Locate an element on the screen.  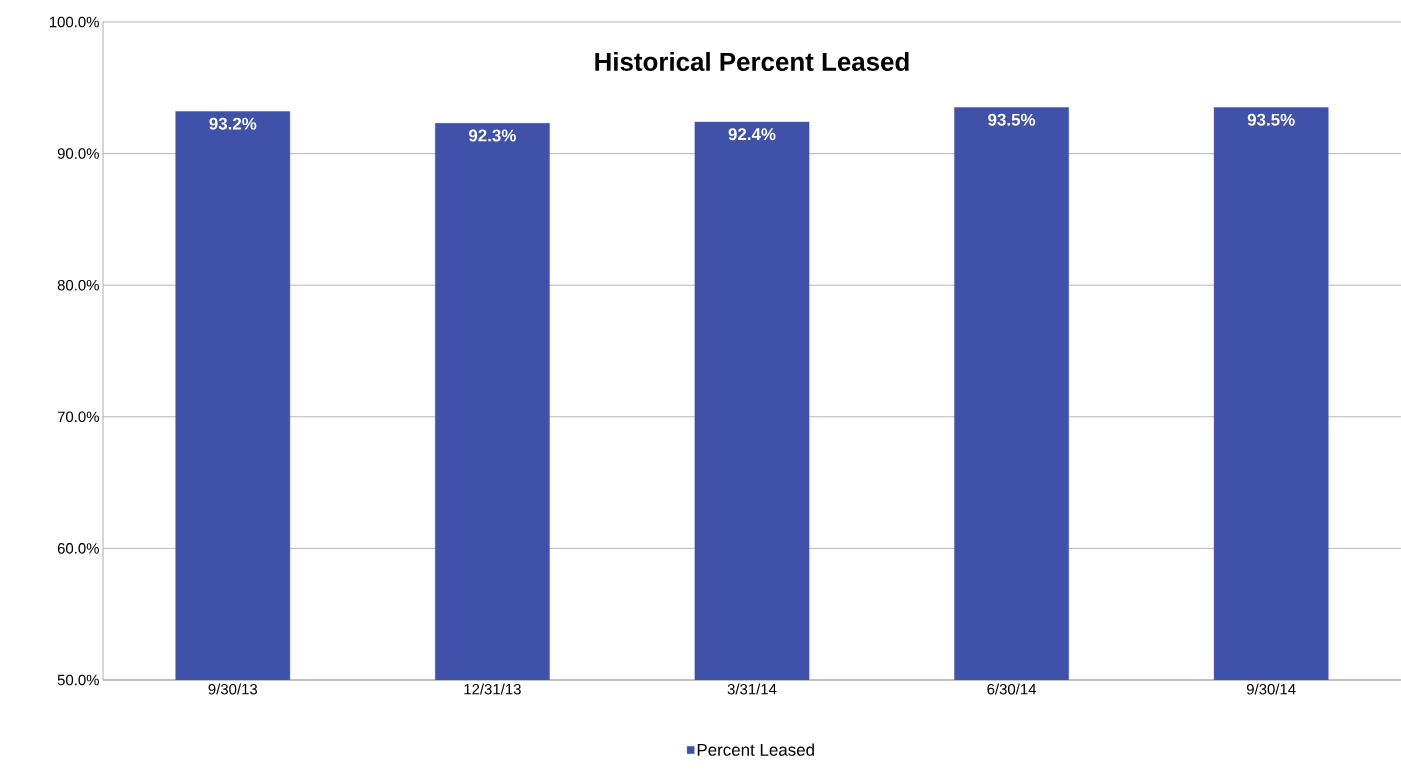
x-tick-label: 12/31/13 is located at coordinates (492, 689).